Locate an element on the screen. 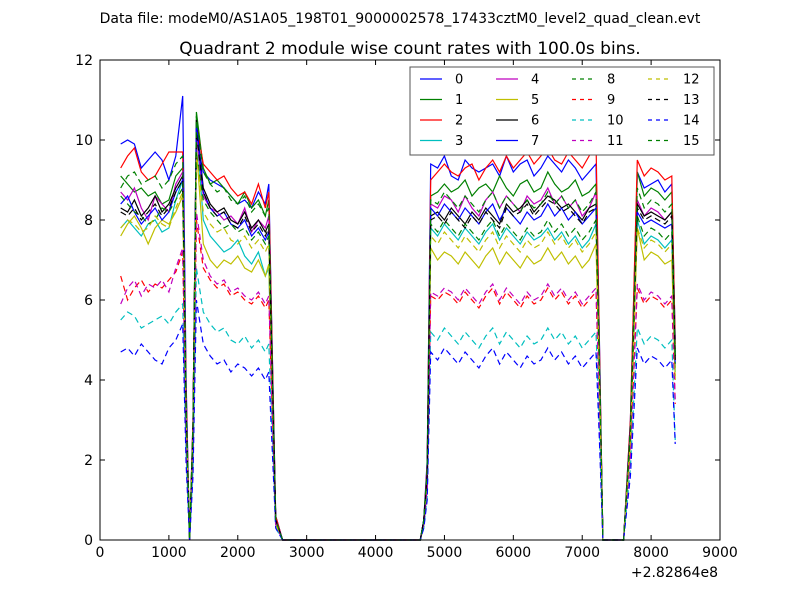  legend-label-3: 3 is located at coordinates (459, 141).